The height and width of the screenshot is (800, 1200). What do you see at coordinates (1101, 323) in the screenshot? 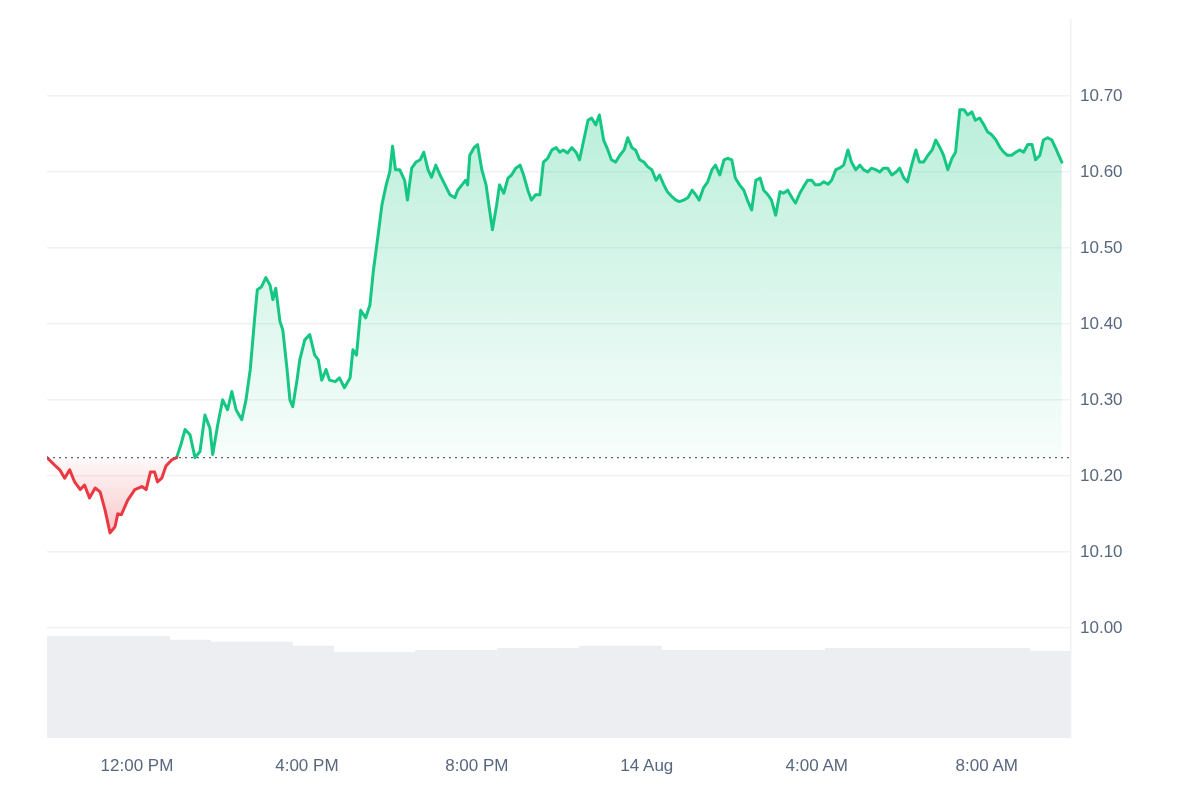
I see `y-tick-label: 10.40` at bounding box center [1101, 323].